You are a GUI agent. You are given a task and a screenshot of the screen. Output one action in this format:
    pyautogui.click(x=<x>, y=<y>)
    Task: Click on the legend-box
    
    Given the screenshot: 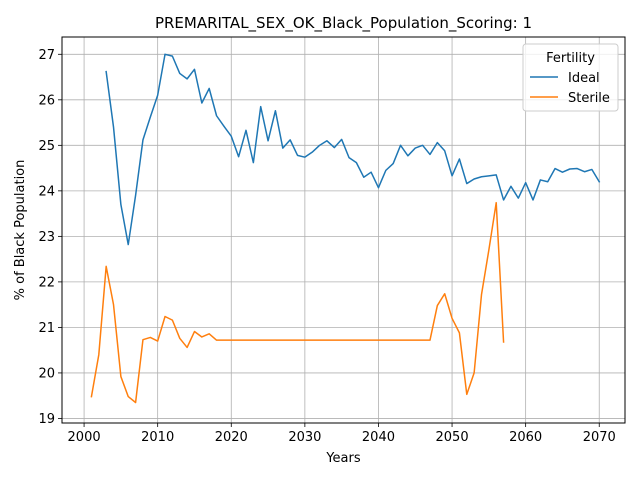 What is the action you would take?
    pyautogui.click(x=570, y=77)
    